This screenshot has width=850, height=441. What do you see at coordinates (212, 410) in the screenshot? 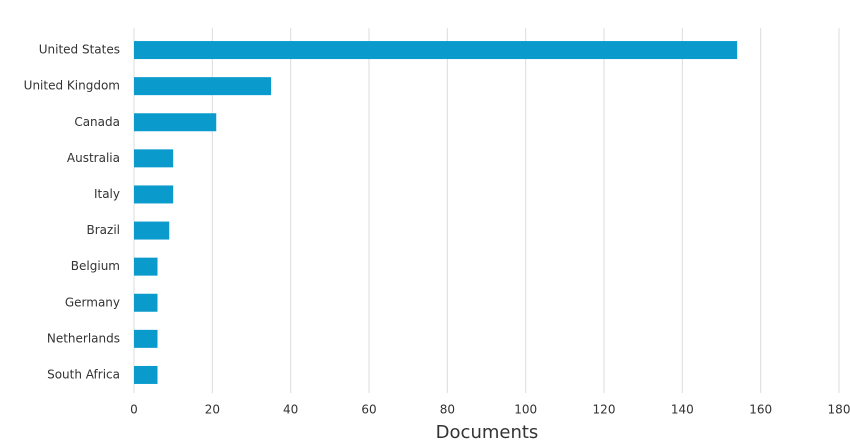
I see `x-tick-label: 20` at bounding box center [212, 410].